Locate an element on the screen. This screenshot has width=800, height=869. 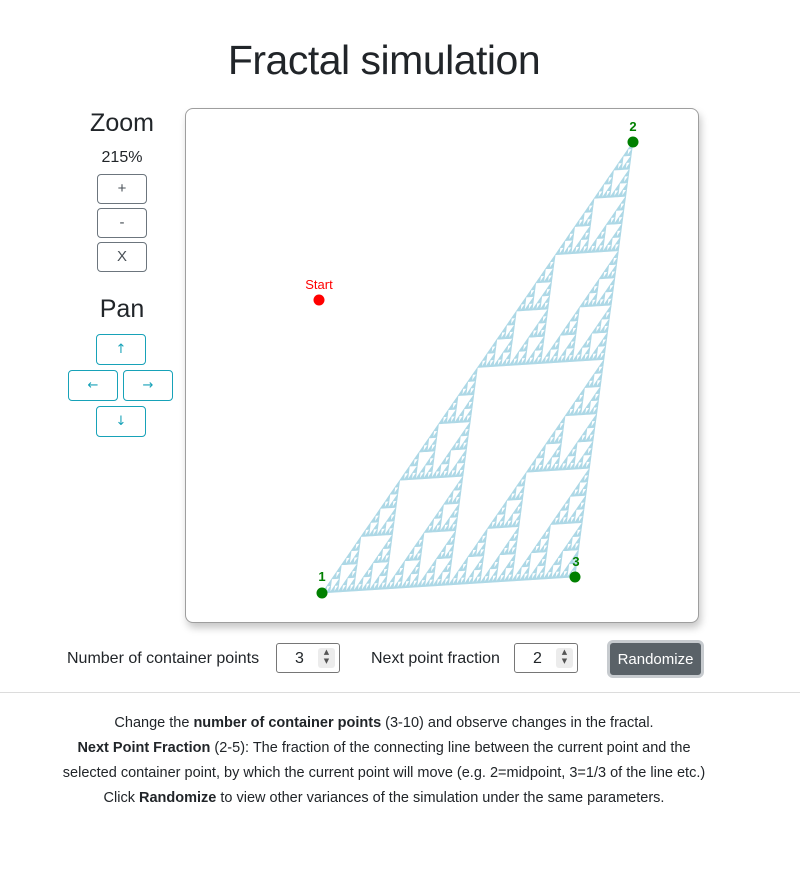
pan-down-button: ↓ is located at coordinates (121, 421).